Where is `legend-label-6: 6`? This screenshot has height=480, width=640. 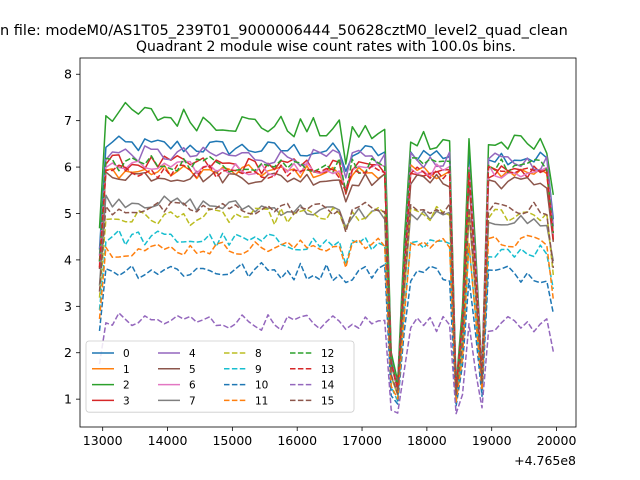 legend-label-6: 6 is located at coordinates (192, 386).